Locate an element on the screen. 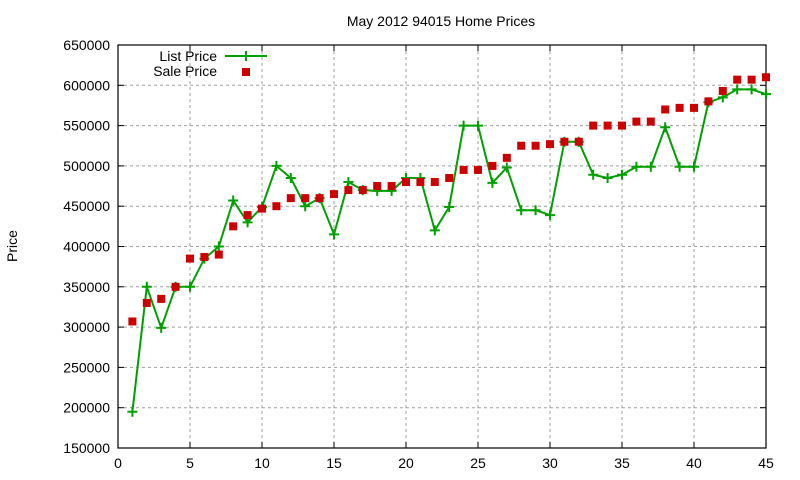  x-tick-label: 20 is located at coordinates (406, 463).